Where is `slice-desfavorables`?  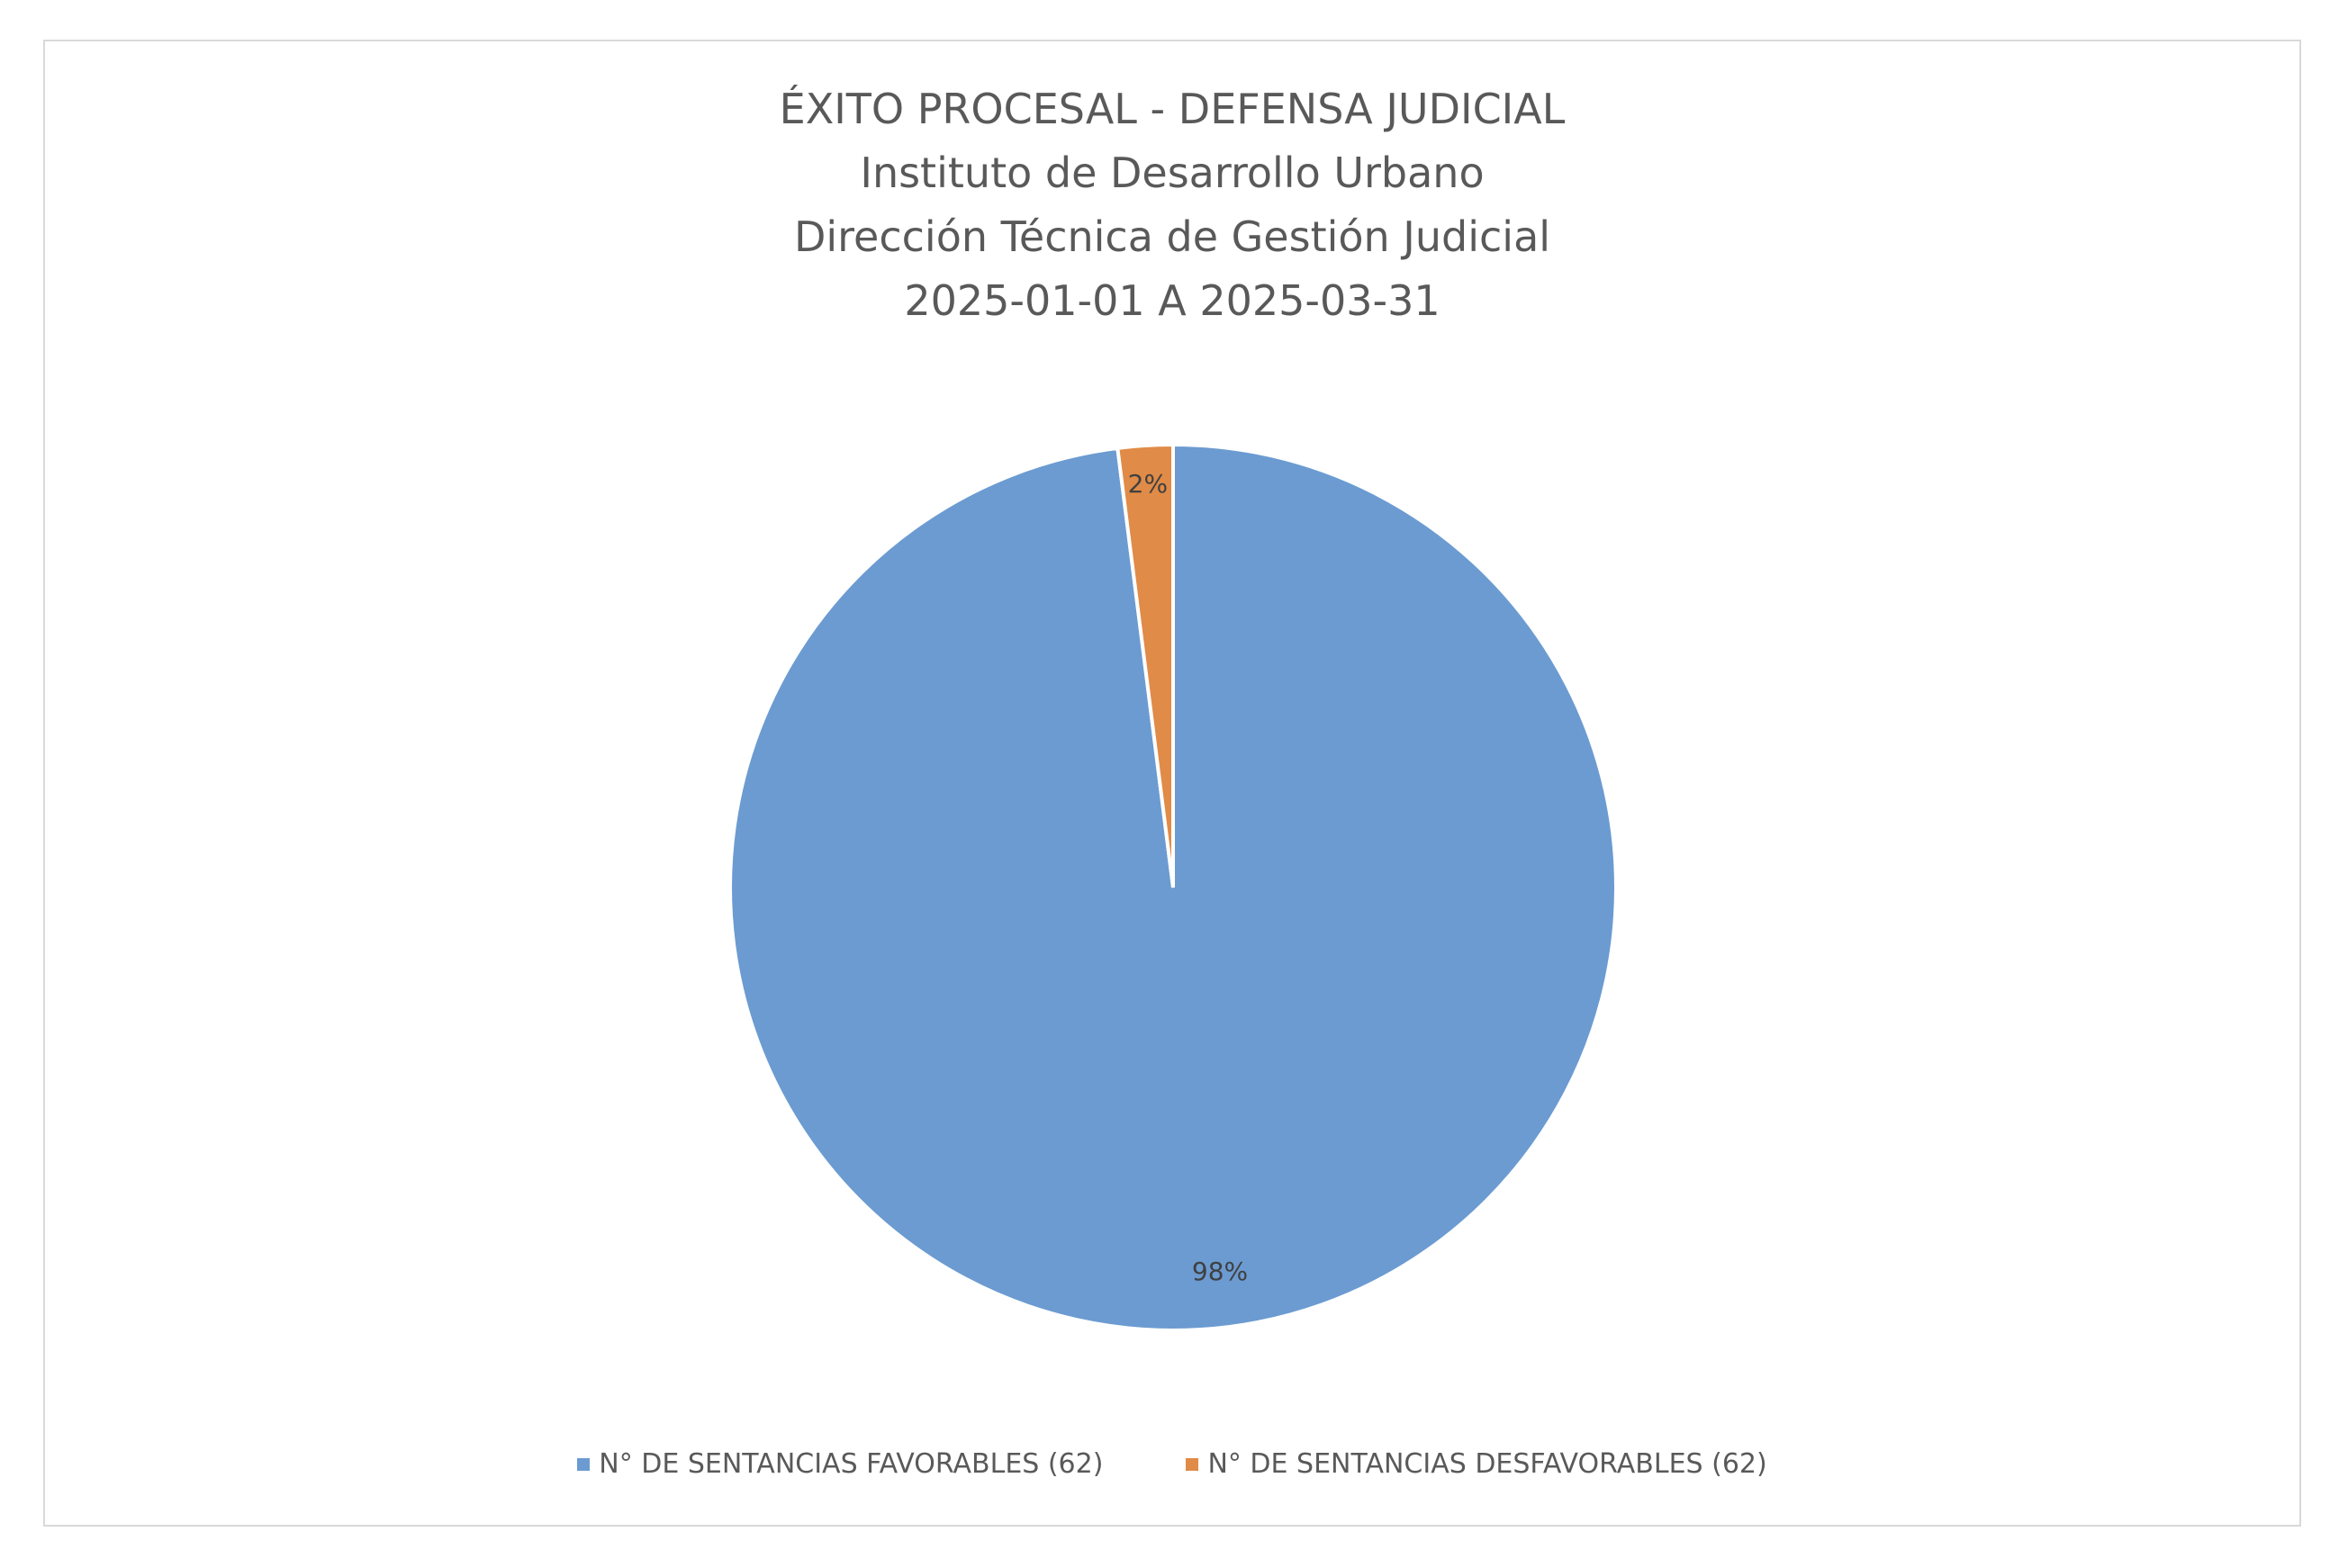 slice-desfavorables is located at coordinates (1145, 665).